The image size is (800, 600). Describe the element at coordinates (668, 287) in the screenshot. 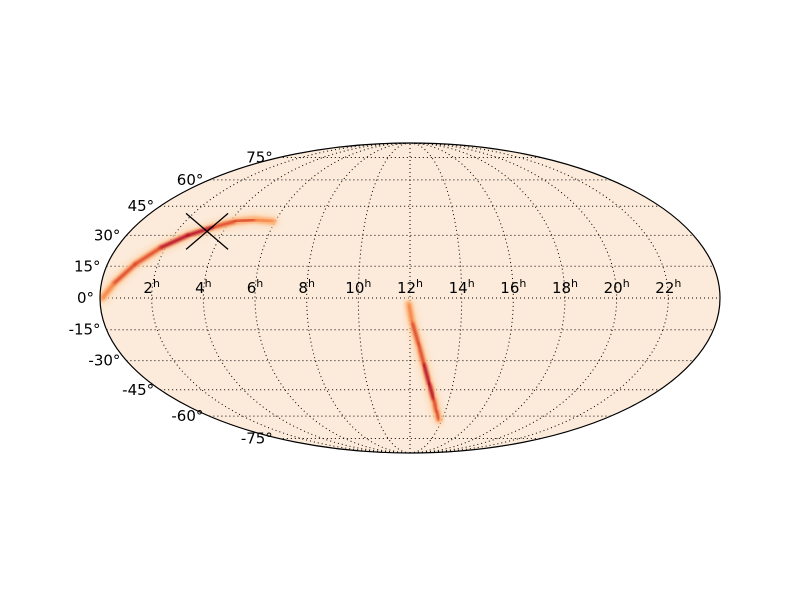

I see `ra-tick-label: 22h` at that location.